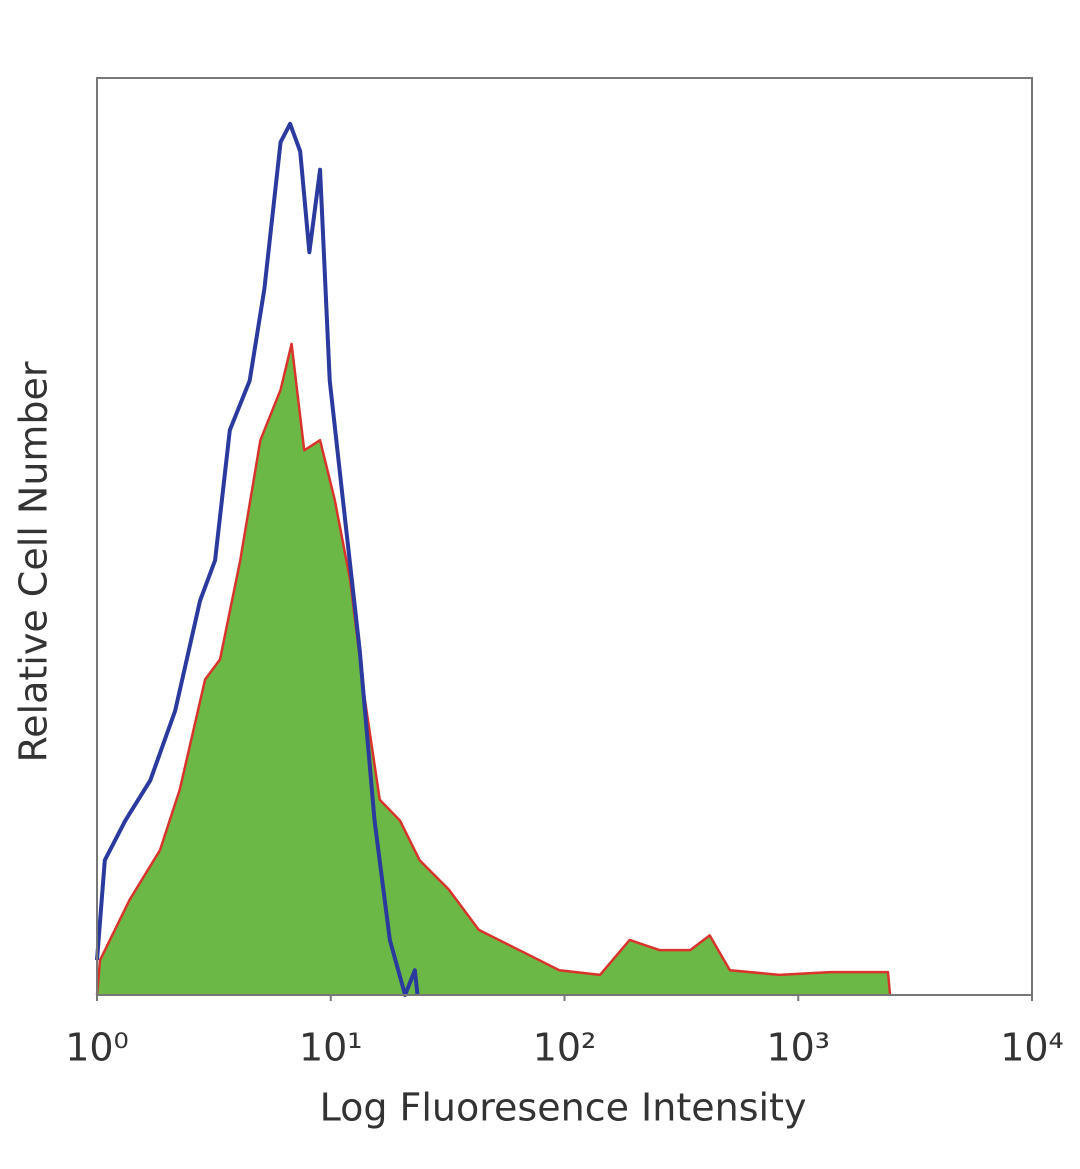 The height and width of the screenshot is (1169, 1080). Describe the element at coordinates (97, 1048) in the screenshot. I see `x-tick-label: 10⁰` at that location.